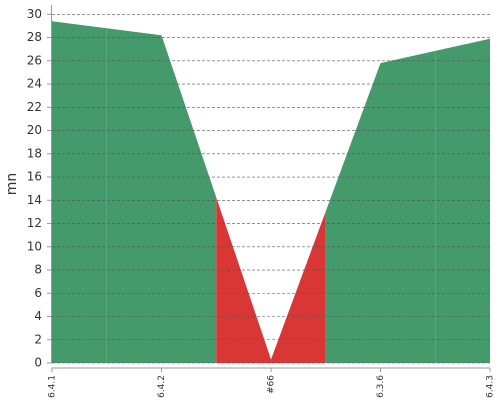 This screenshot has width=500, height=400. What do you see at coordinates (34, 60) in the screenshot?
I see `y-tick-label: 26` at bounding box center [34, 60].